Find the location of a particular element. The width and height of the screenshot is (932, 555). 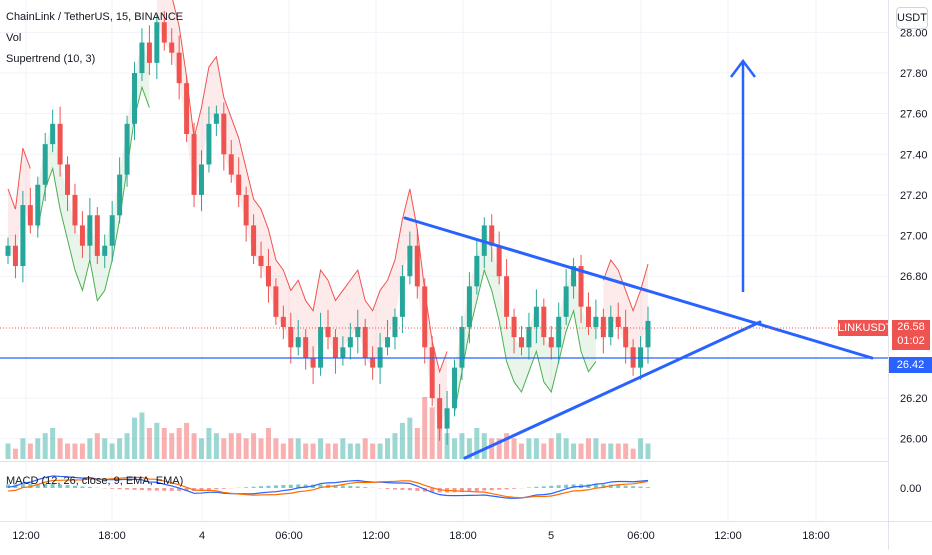

price-tick-label: 27.00 is located at coordinates (914, 237).